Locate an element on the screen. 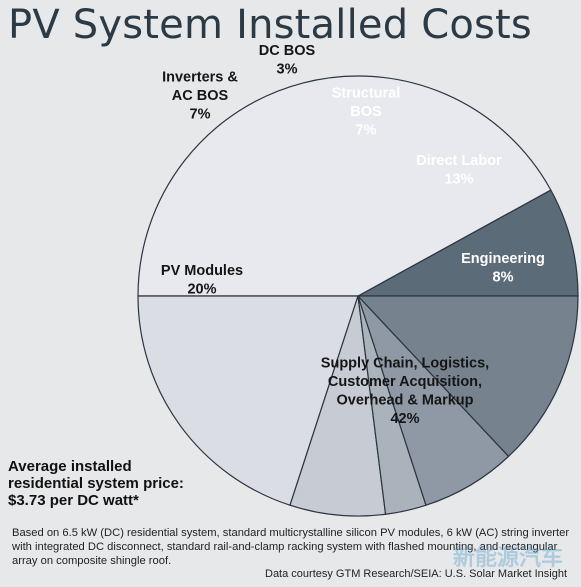 This screenshot has height=587, width=581. slice-label-4: DC BOS 3% is located at coordinates (287, 60).